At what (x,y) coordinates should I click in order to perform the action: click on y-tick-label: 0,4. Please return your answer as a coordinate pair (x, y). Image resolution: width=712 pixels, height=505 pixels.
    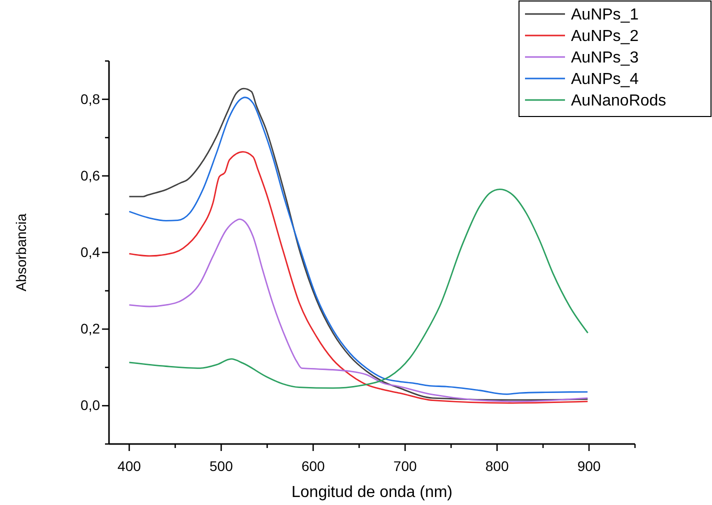
    Looking at the image, I should click on (90, 252).